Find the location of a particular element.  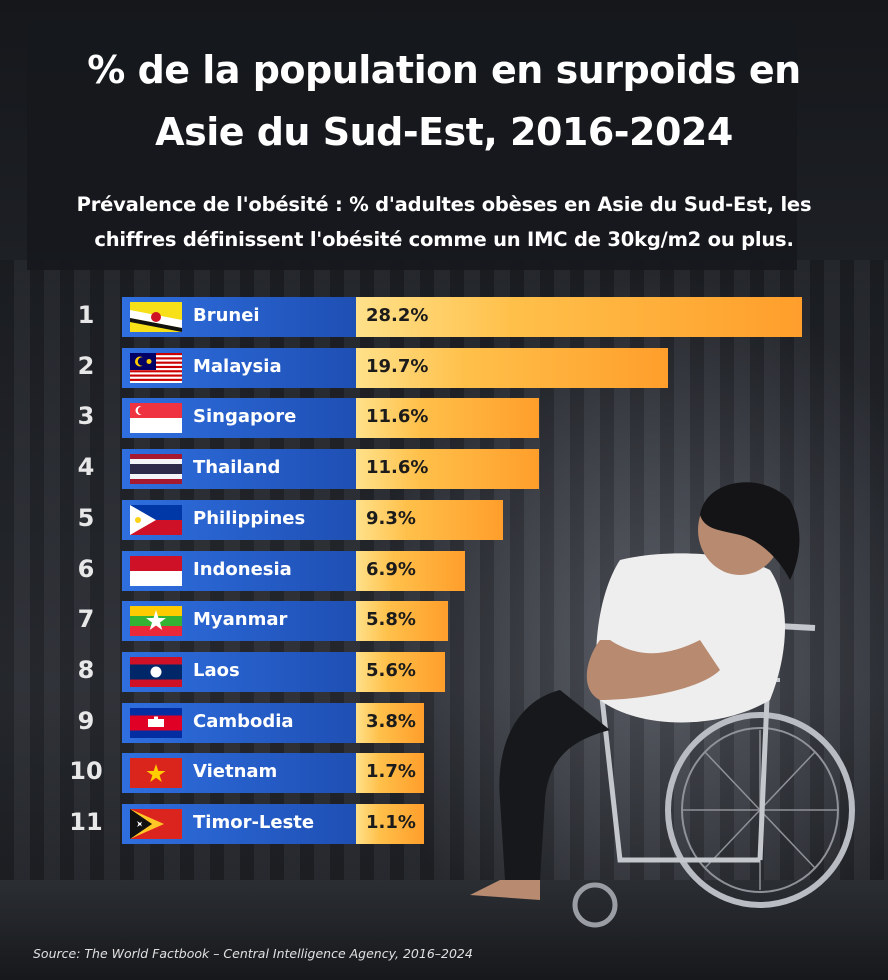

bar-row: 7 Myanmar 5.8% is located at coordinates (444, 621).